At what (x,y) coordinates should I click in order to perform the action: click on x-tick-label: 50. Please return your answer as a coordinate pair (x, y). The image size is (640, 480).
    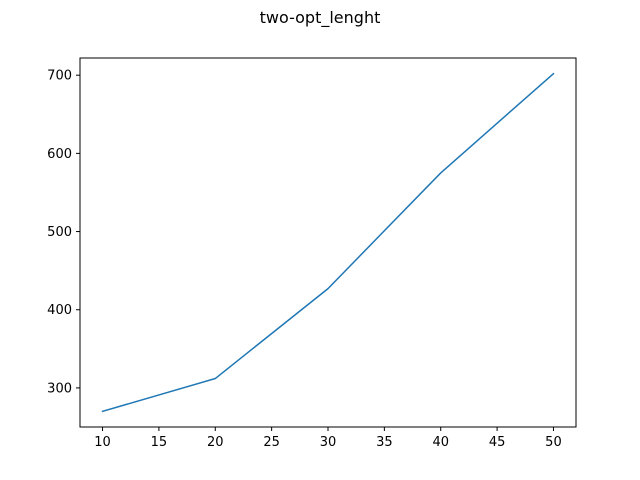
    Looking at the image, I should click on (553, 442).